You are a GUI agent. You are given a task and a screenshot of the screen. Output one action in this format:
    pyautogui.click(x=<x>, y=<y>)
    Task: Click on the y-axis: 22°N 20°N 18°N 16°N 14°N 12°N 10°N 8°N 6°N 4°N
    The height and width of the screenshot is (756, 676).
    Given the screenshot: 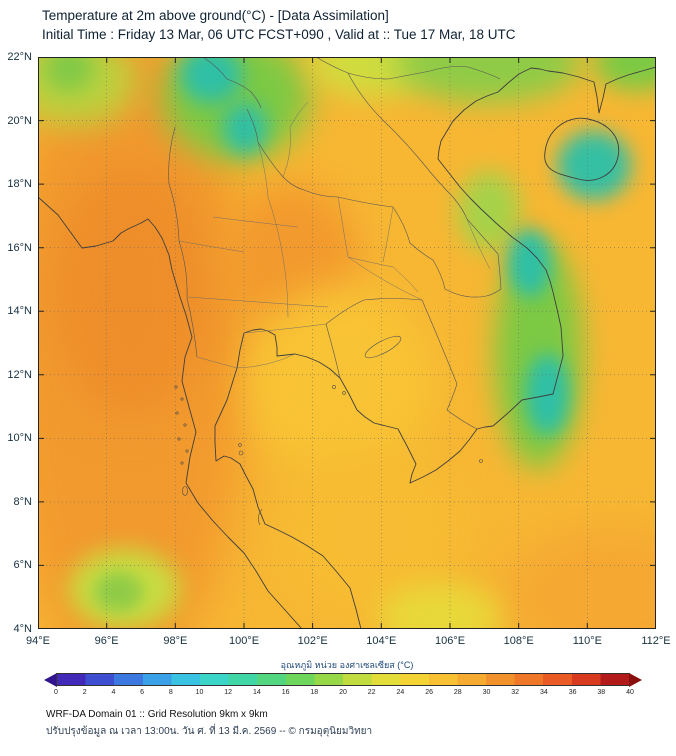 What is the action you would take?
    pyautogui.click(x=18, y=343)
    